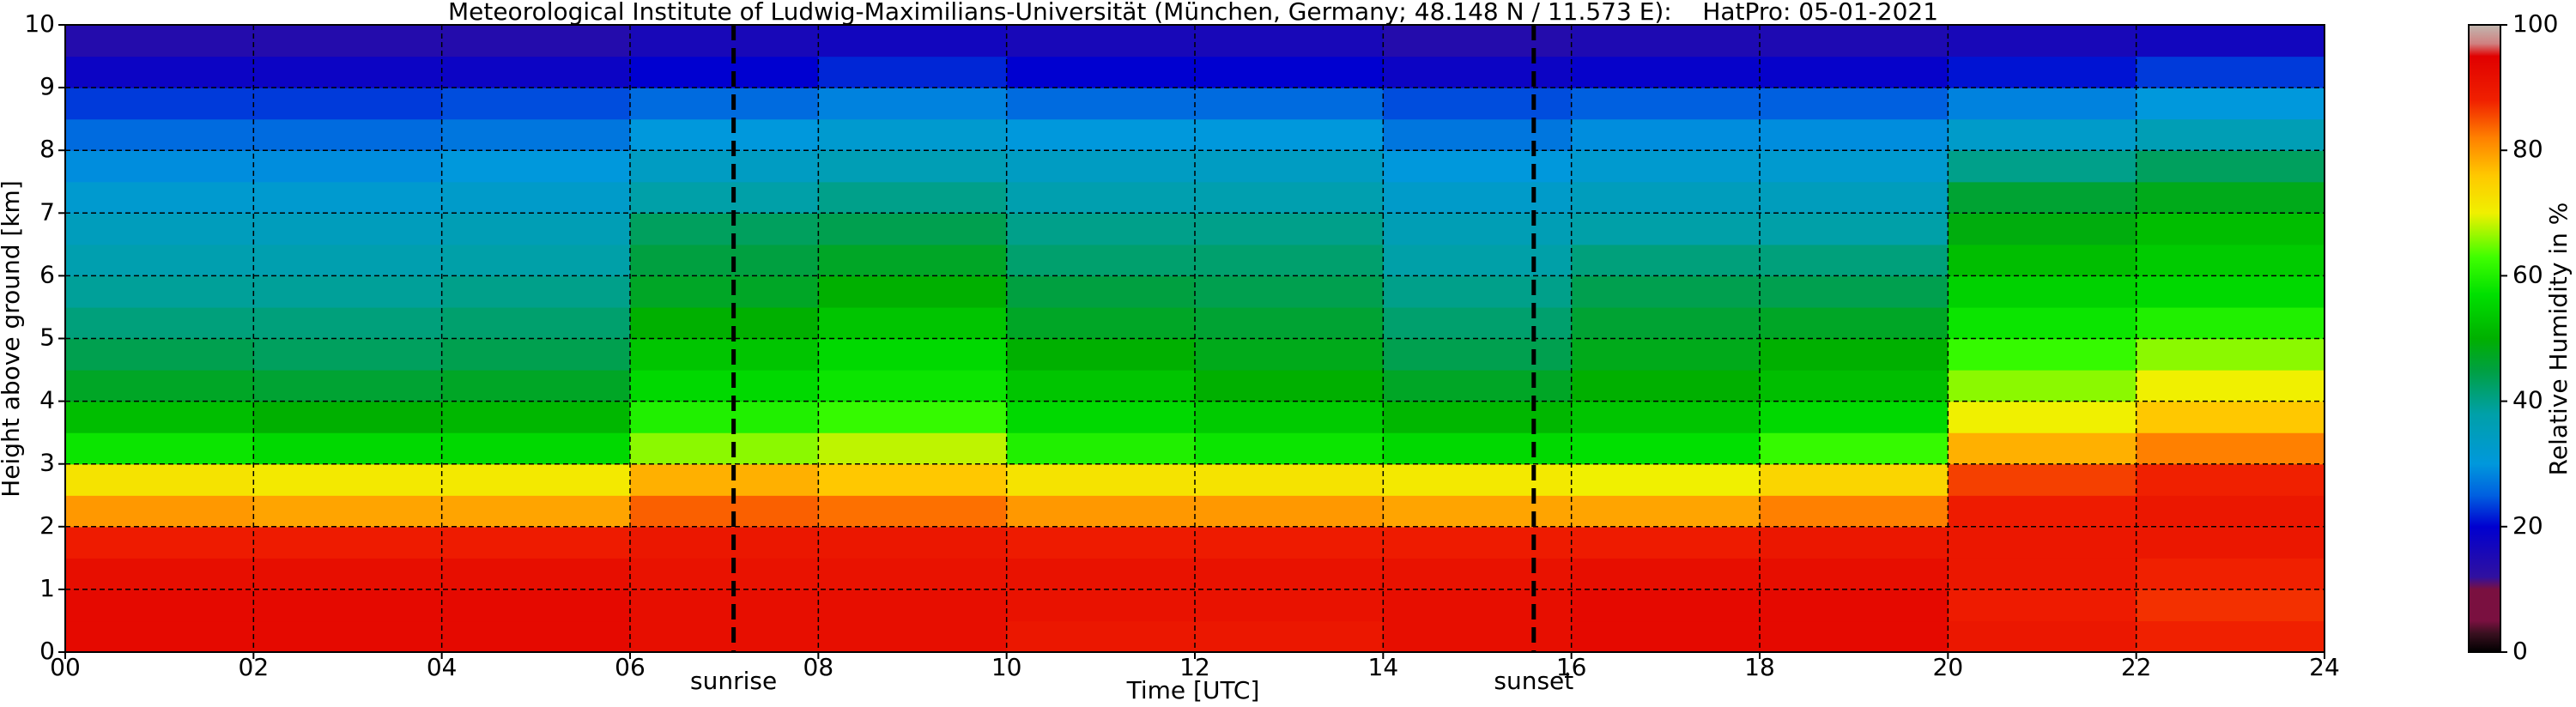  I want to click on y-tick-label: 3, so click(47, 463).